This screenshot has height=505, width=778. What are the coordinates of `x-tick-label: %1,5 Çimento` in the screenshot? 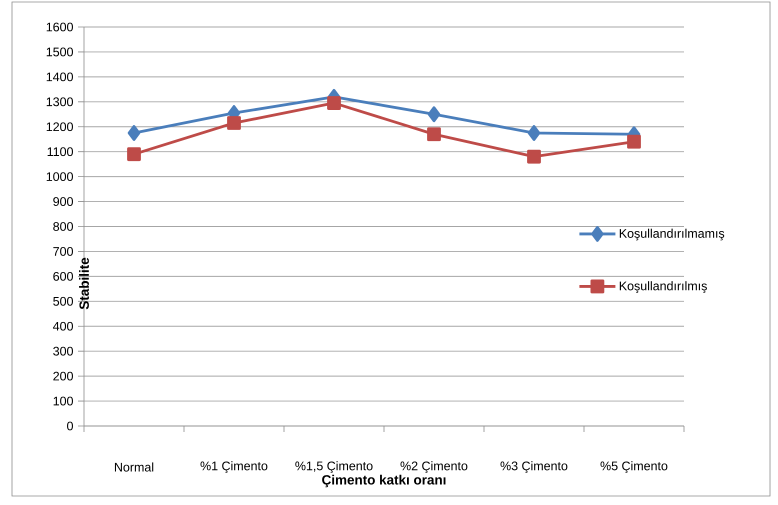 It's located at (334, 467).